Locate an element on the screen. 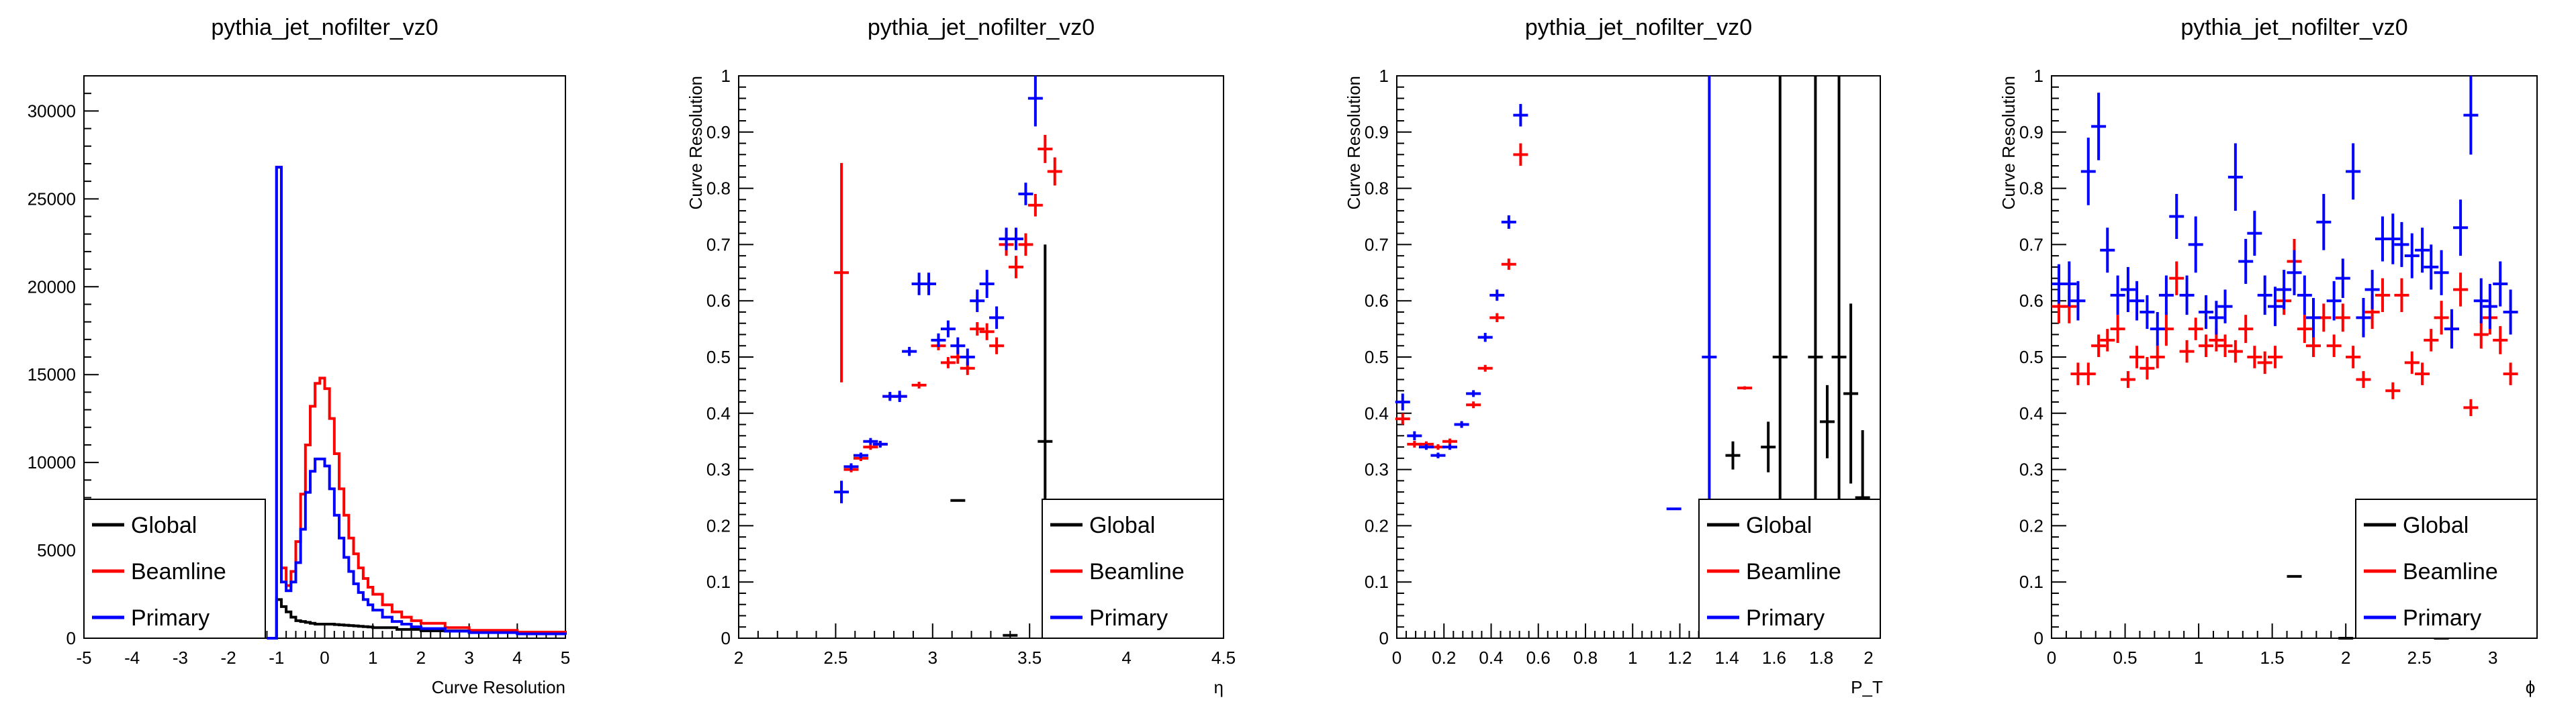  y-tick-label: 0.8 is located at coordinates (1377, 189).